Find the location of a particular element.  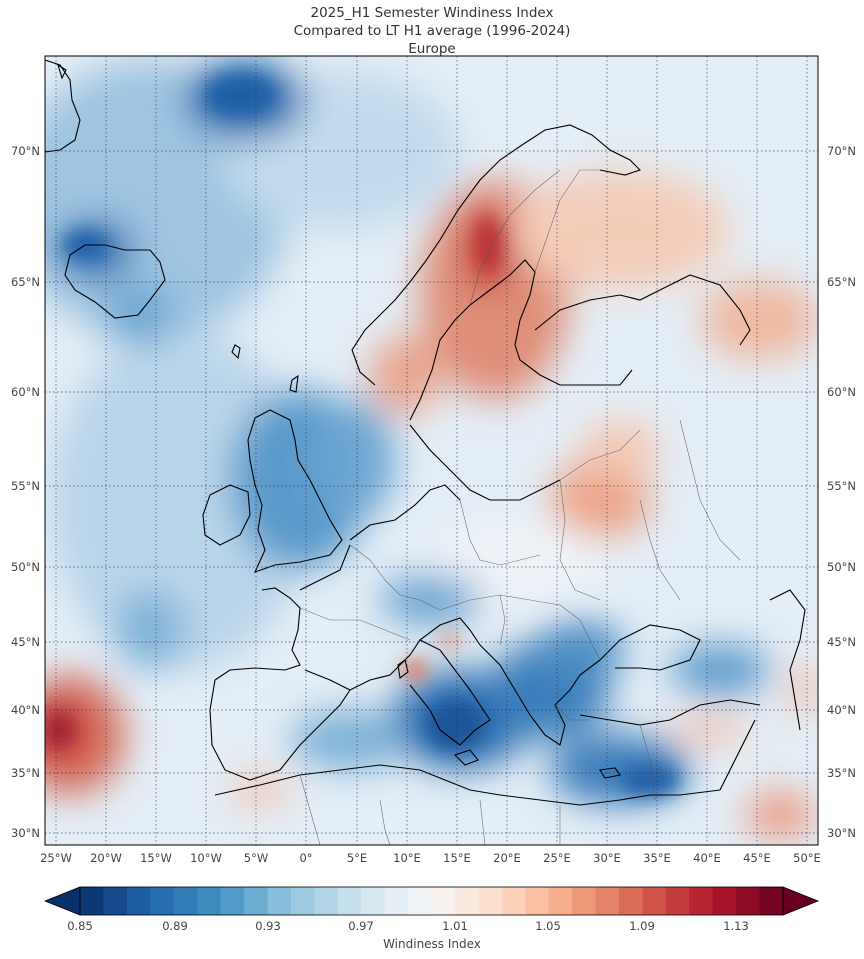

colorbar-tick-label: 0.85 is located at coordinates (80, 926).